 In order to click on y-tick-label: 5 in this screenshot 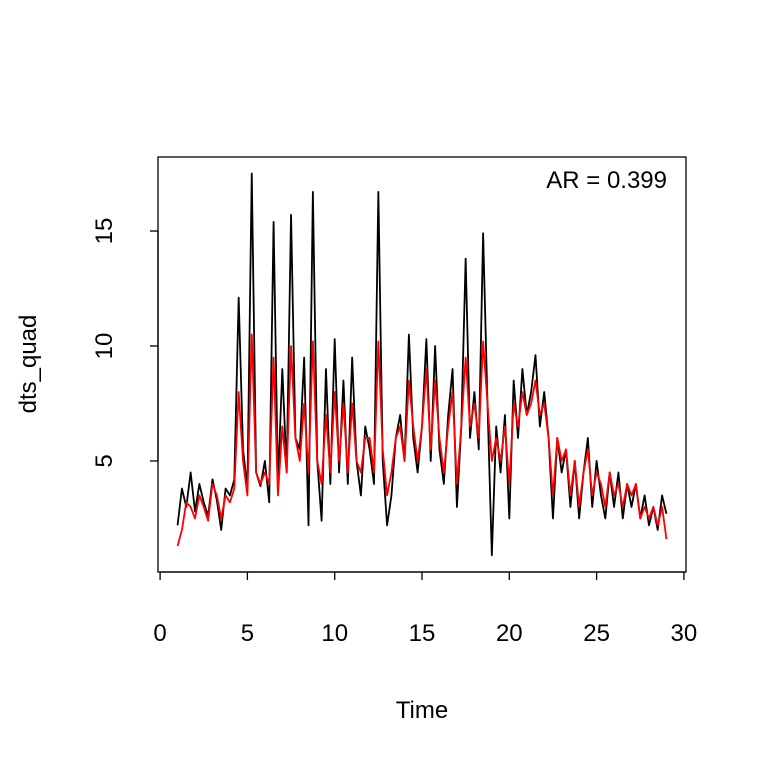, I will do `click(104, 460)`.